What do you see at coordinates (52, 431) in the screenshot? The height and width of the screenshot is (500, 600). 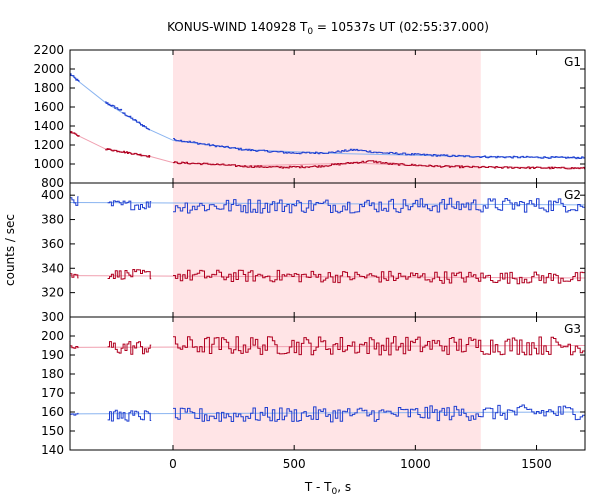 I see `y-tick-label: 150` at bounding box center [52, 431].